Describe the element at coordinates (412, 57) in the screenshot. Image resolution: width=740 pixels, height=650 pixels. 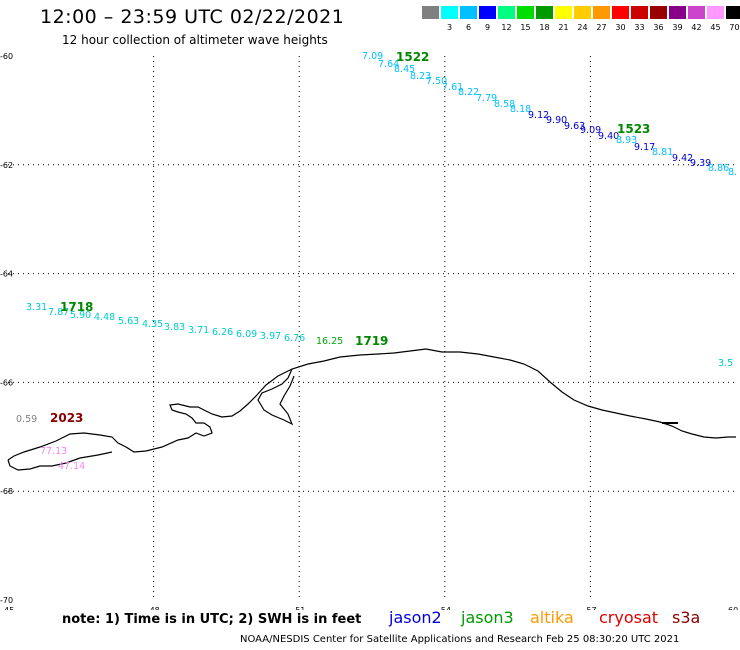
I see `pass-time-label: 1522` at that location.